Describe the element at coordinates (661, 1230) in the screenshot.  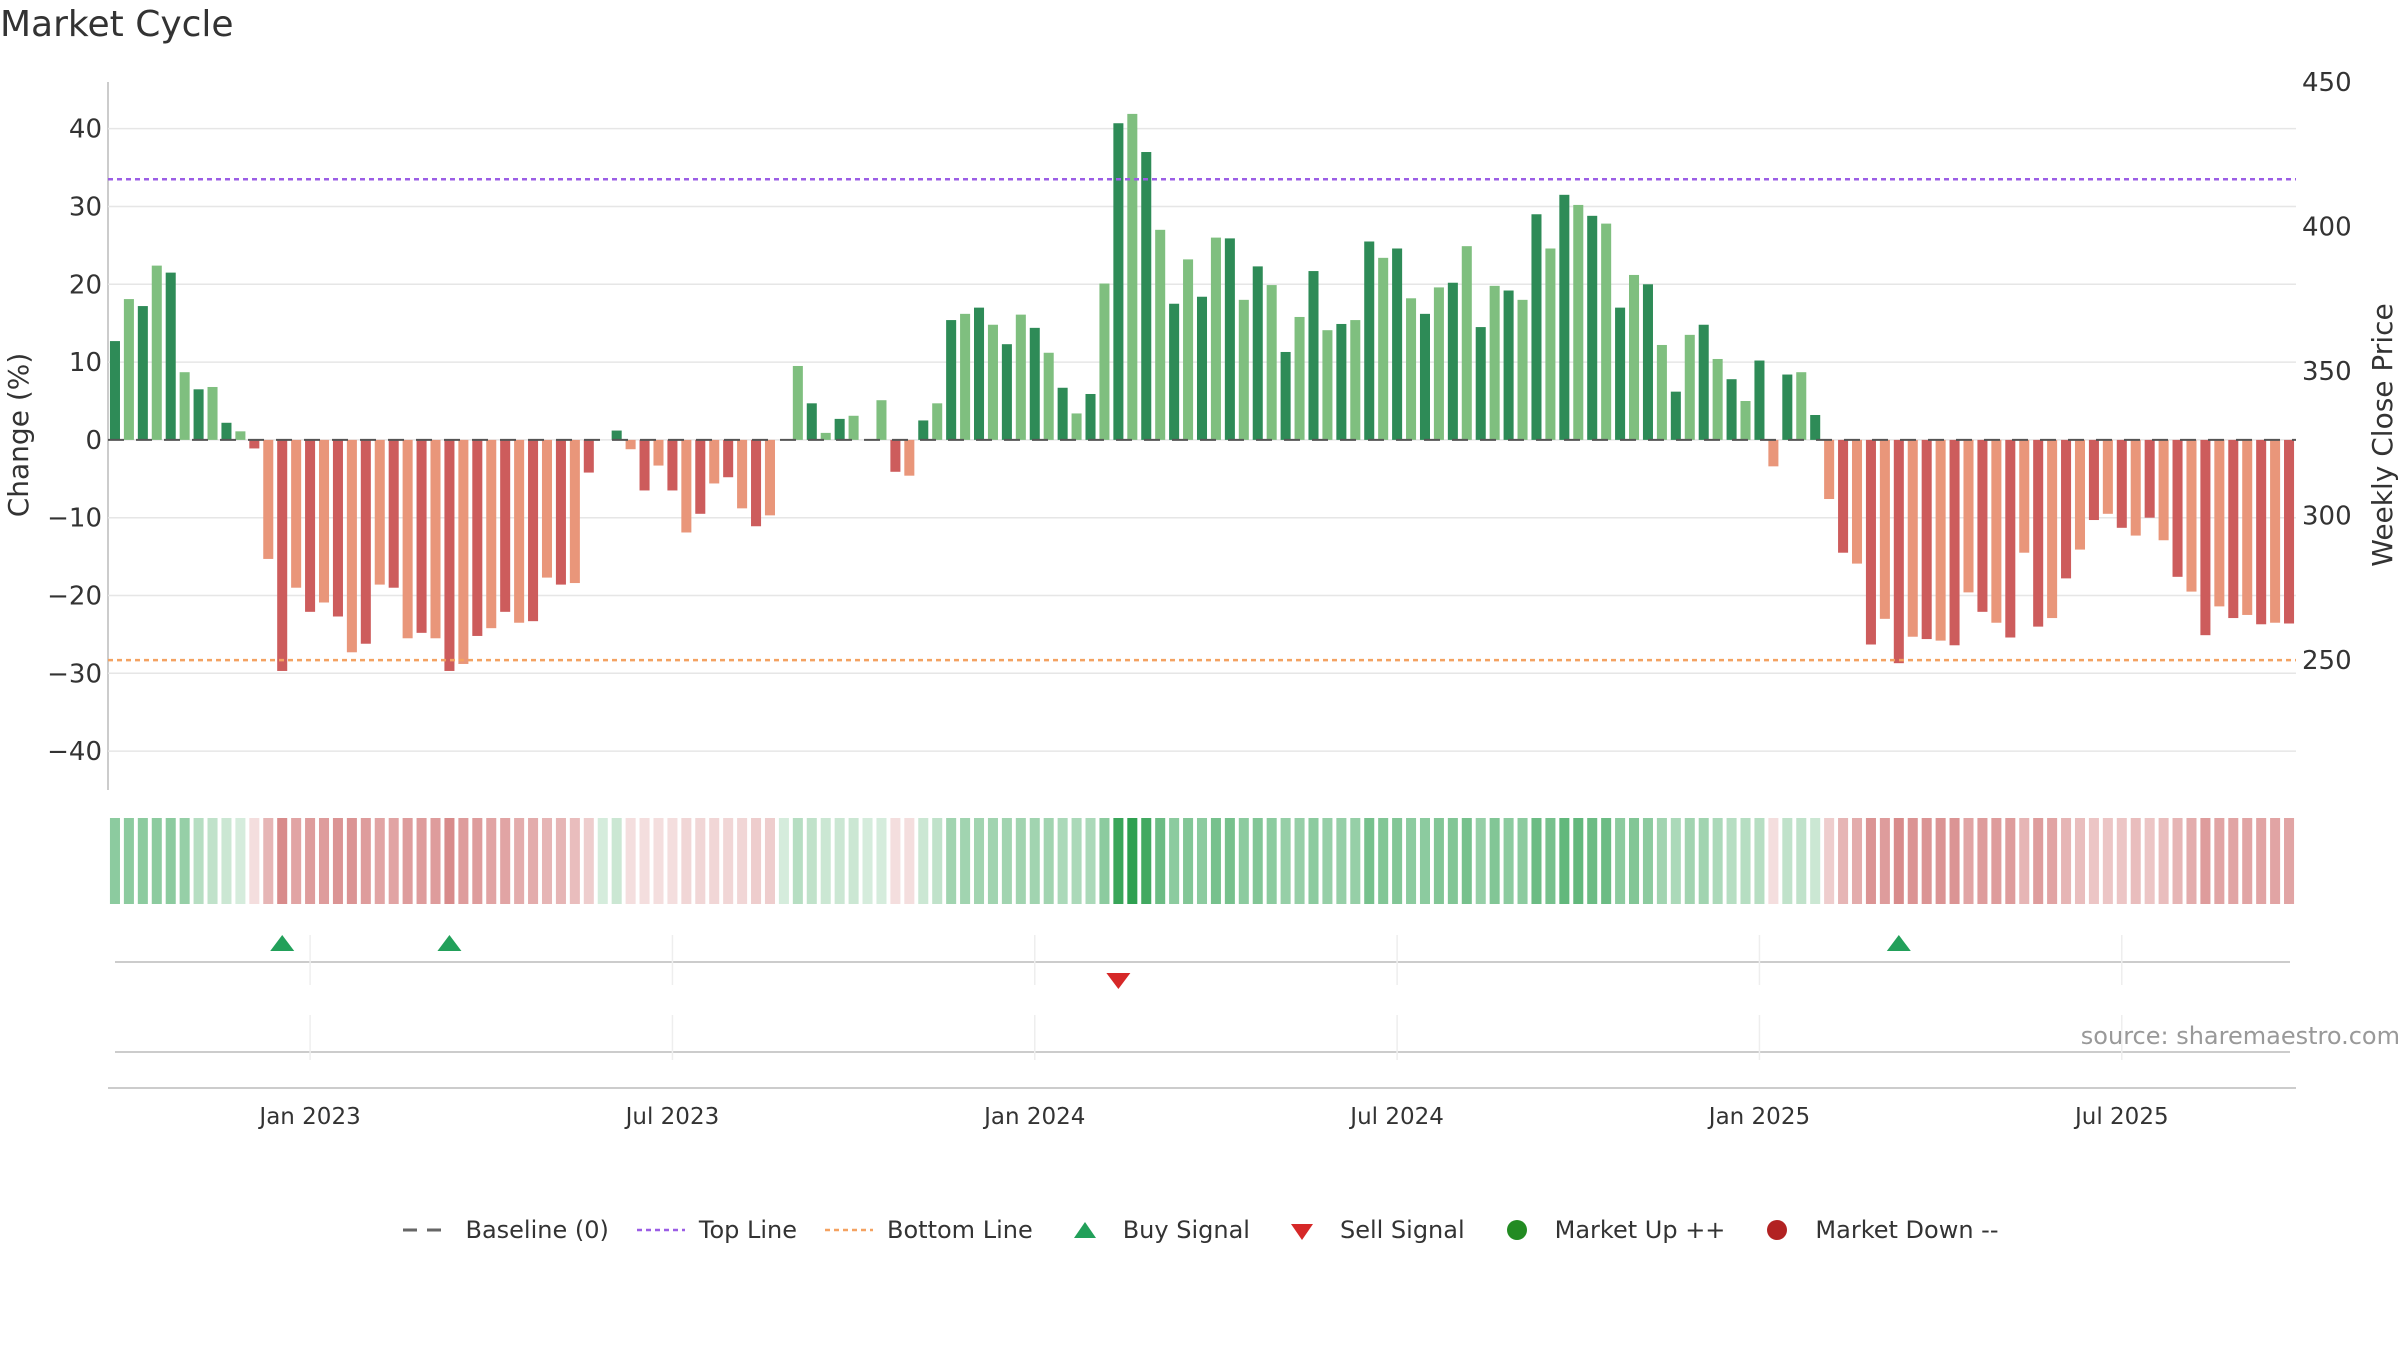
I see `top-line-swatch` at that location.